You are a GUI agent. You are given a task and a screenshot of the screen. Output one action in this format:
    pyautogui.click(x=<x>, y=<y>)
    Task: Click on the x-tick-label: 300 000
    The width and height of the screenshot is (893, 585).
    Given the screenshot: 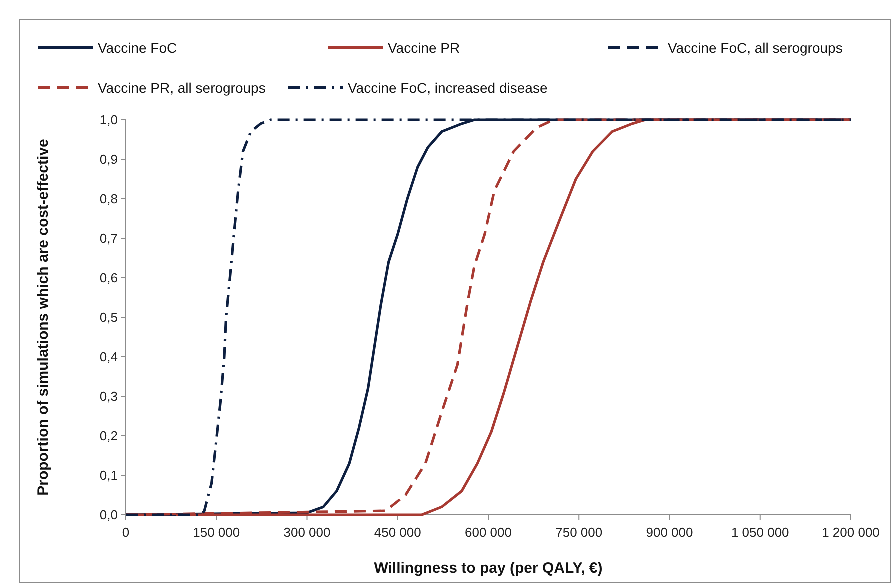 What is the action you would take?
    pyautogui.click(x=307, y=532)
    